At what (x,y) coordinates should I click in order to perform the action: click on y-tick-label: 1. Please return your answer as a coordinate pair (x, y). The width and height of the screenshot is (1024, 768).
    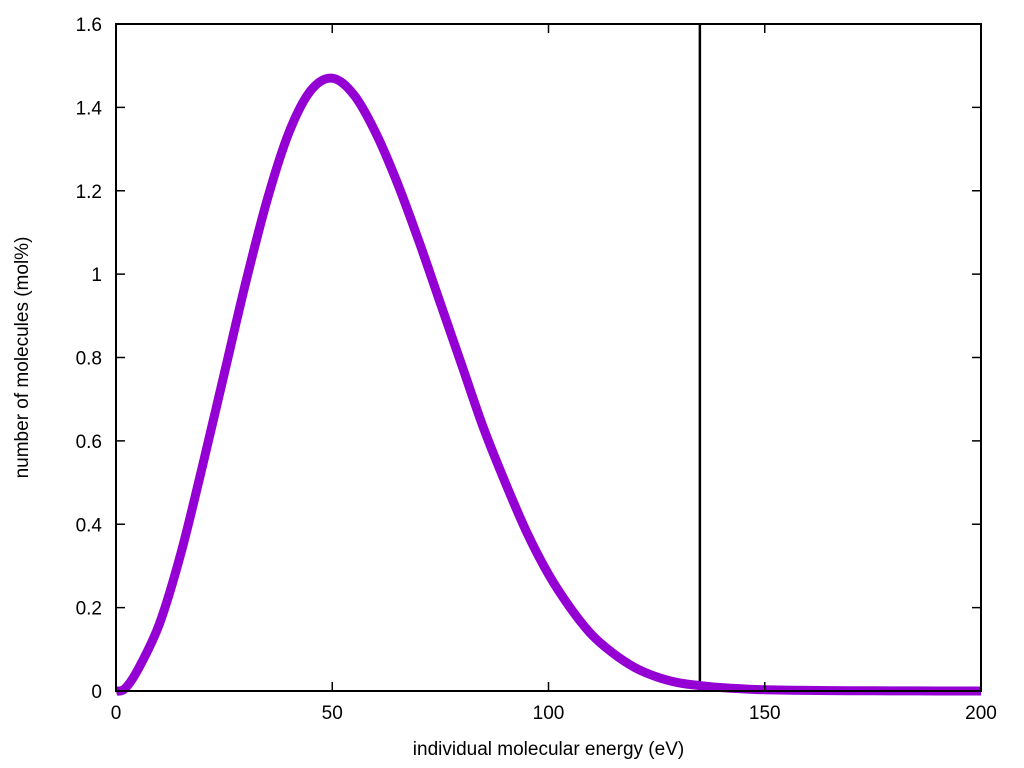
    Looking at the image, I should click on (96, 275).